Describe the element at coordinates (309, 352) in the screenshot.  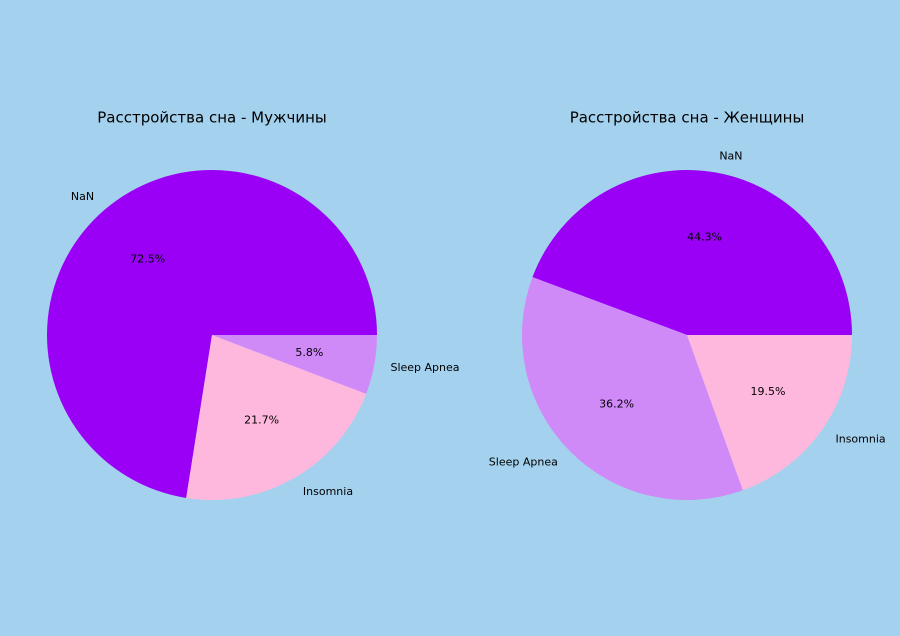
I see `value-label: 5.8%` at that location.